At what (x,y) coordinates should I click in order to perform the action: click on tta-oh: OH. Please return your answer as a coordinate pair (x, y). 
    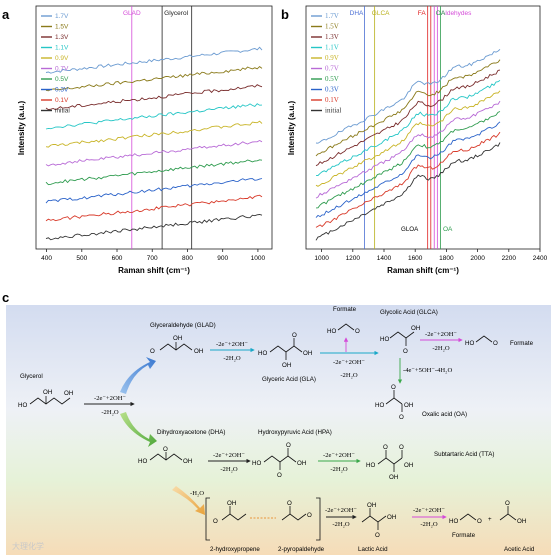
    Looking at the image, I should click on (393, 477).